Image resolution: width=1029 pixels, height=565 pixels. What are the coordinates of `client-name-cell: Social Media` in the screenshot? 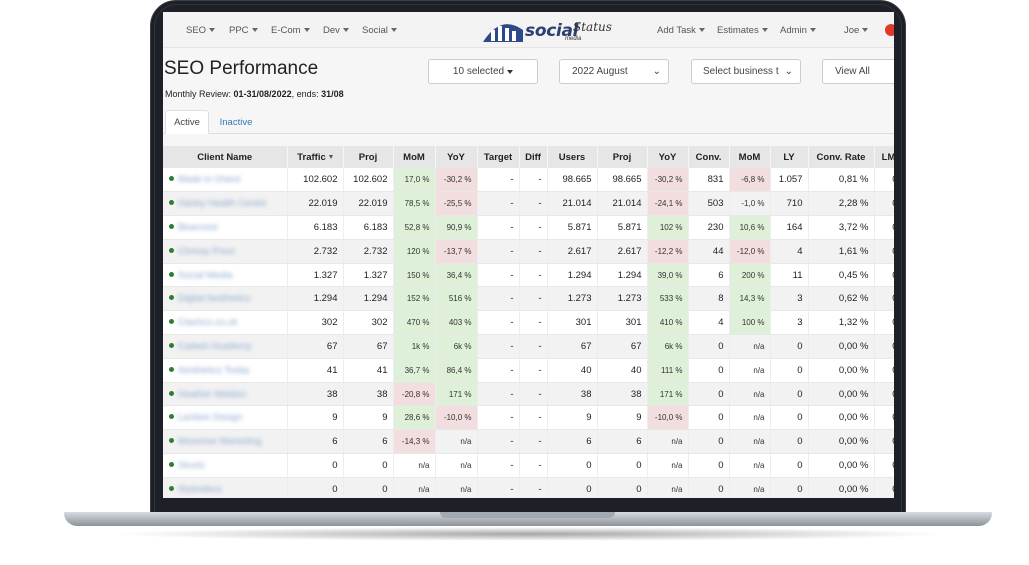 It's located at (225, 275).